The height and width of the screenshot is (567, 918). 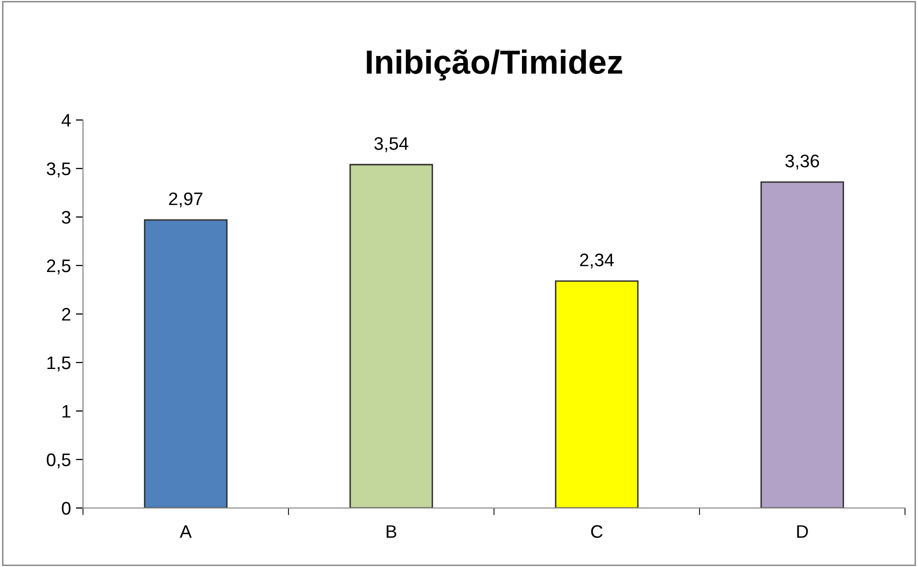 What do you see at coordinates (185, 200) in the screenshot?
I see `data-label: 2,97` at bounding box center [185, 200].